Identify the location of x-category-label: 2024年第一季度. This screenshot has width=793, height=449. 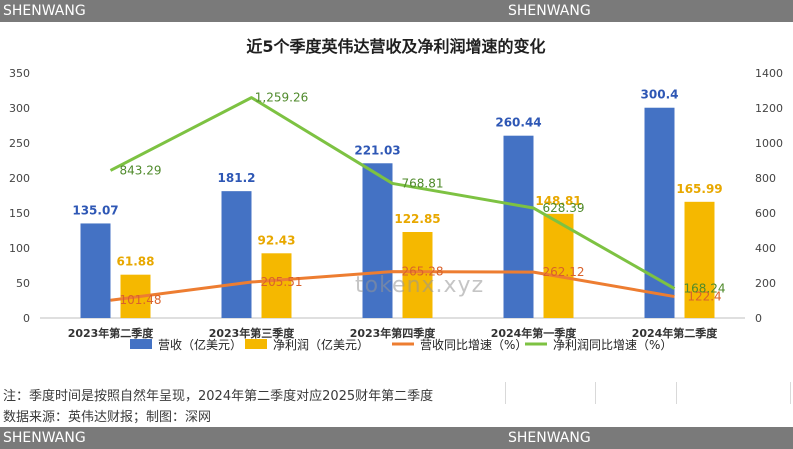
(534, 333).